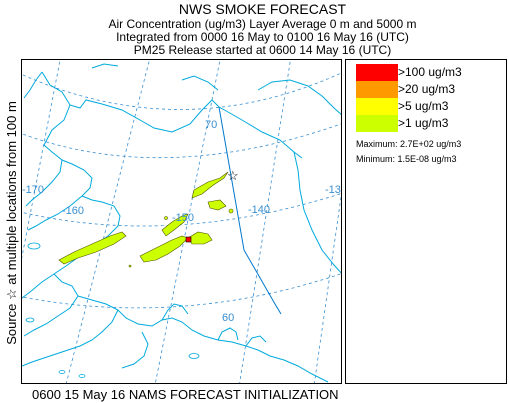 This screenshot has width=509, height=403. I want to click on label-lat-70: 70, so click(211, 125).